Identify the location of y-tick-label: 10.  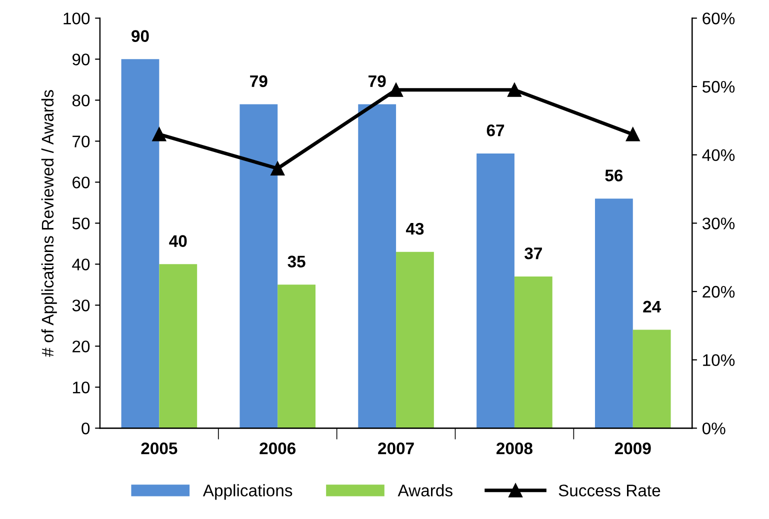
(81, 388).